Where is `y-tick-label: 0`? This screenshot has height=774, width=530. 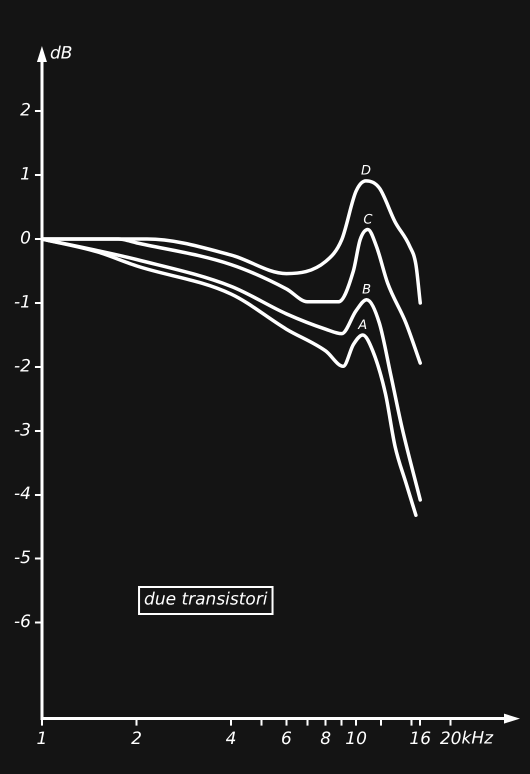 y-tick-label: 0 is located at coordinates (25, 238).